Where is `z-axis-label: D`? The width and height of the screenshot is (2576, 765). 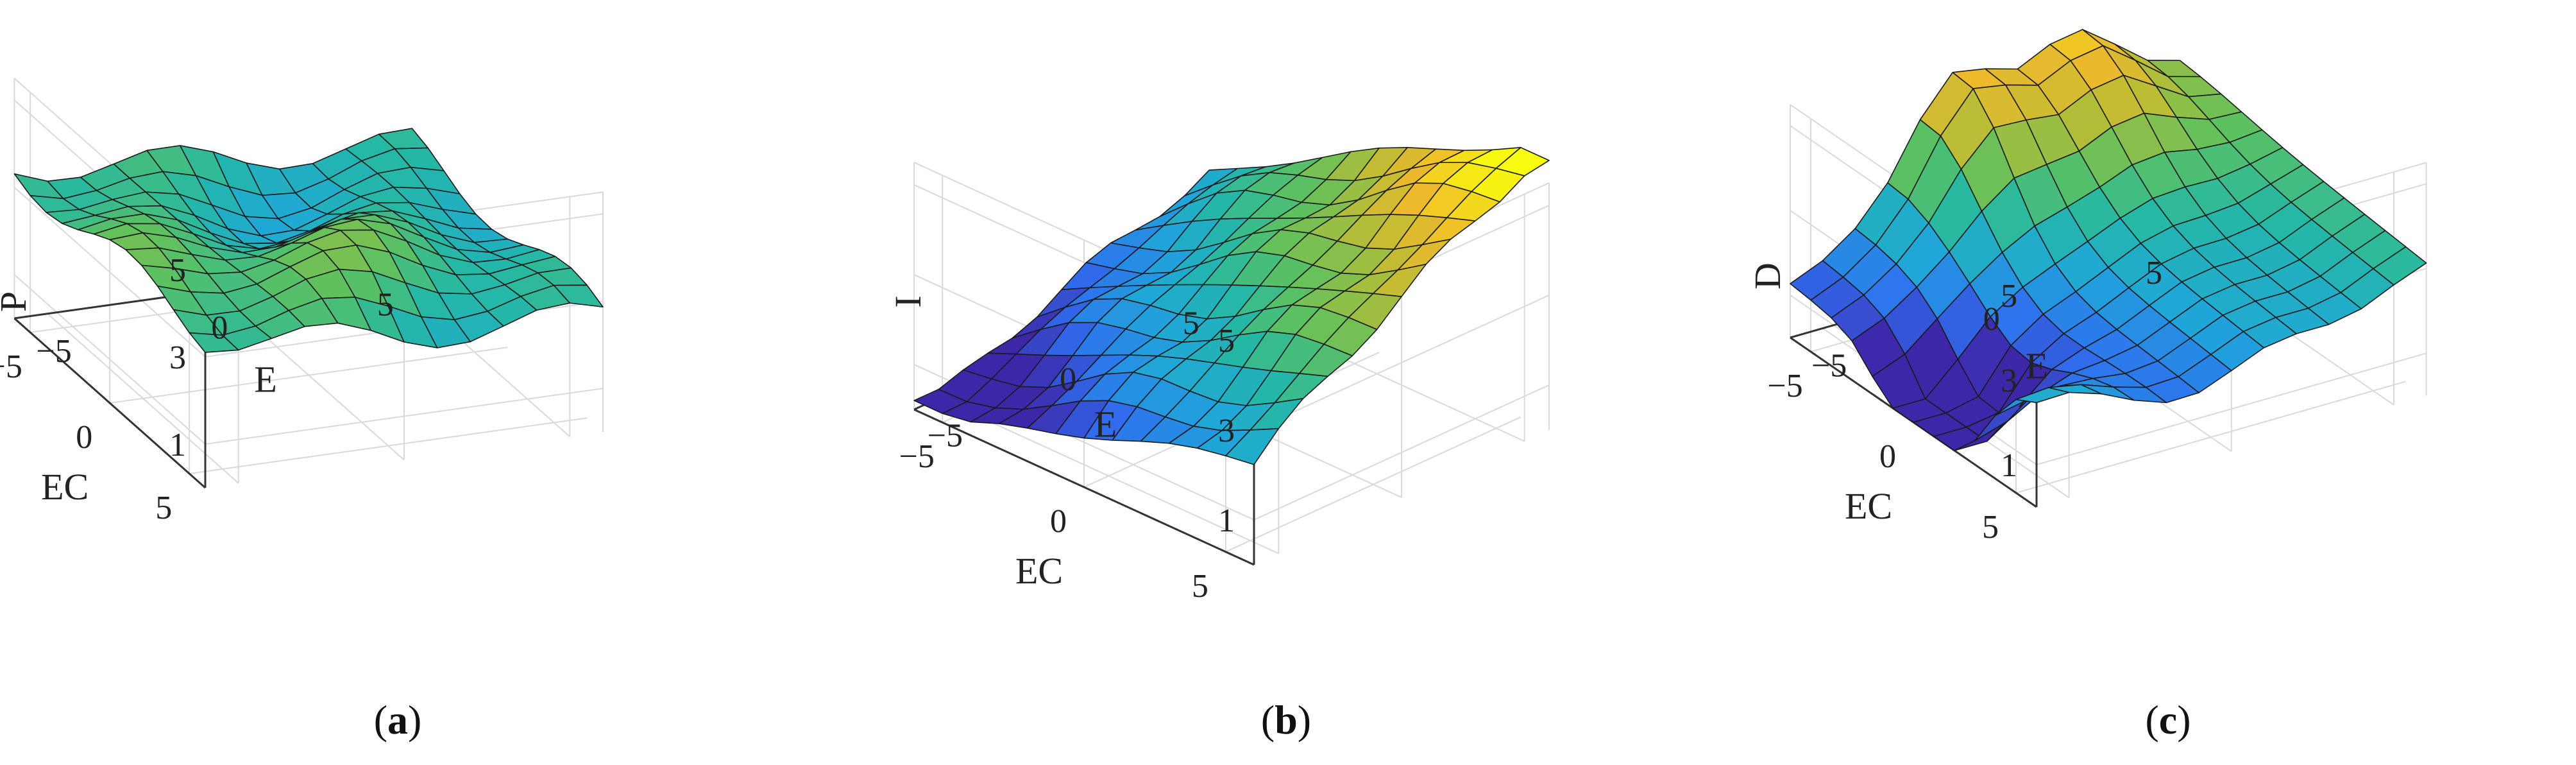
z-axis-label: D is located at coordinates (1767, 275).